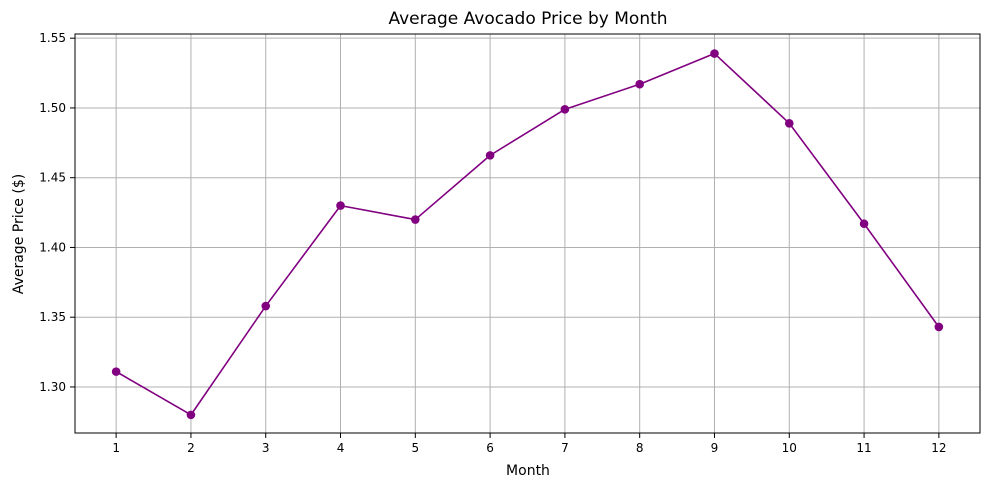 This screenshot has height=490, width=989. Describe the element at coordinates (52, 178) in the screenshot. I see `y-tick-label: 1.45` at that location.